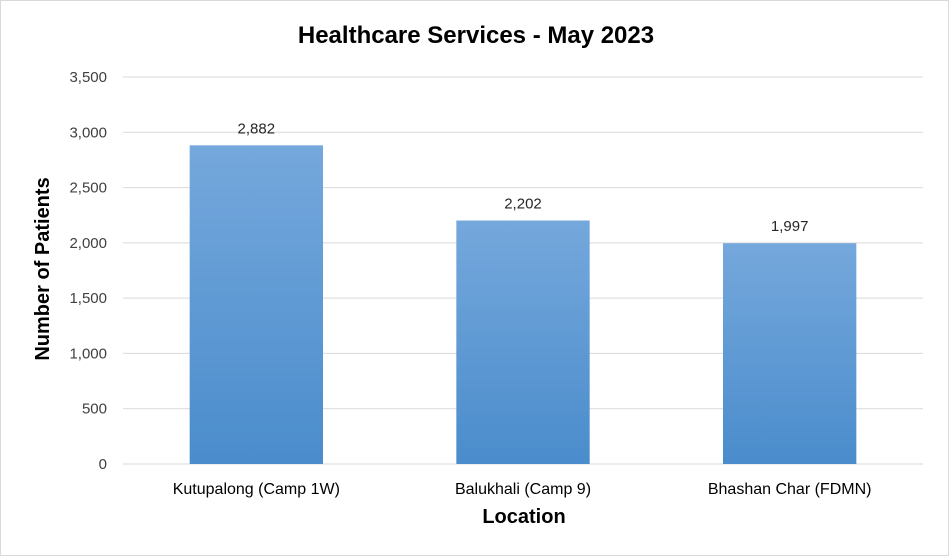  I want to click on data-label: 2,202, so click(523, 204).